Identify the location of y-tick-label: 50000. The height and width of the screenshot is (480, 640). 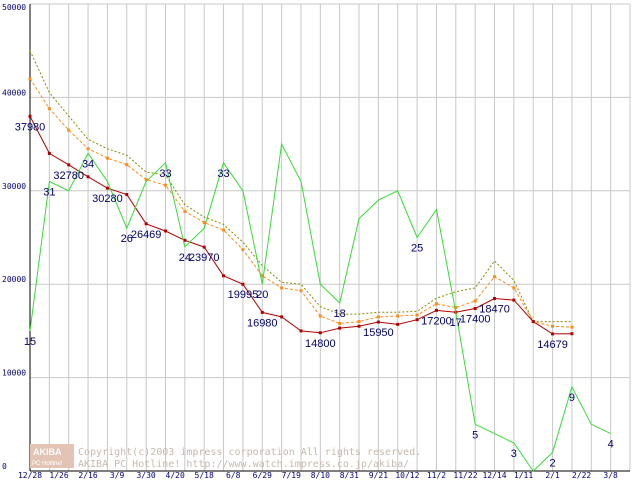
(14, 7).